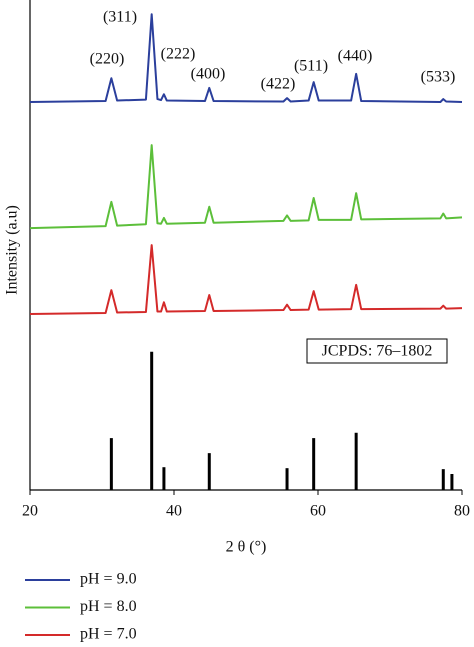 The height and width of the screenshot is (647, 474). Describe the element at coordinates (174, 511) in the screenshot. I see `x-tick-label: 40` at that location.